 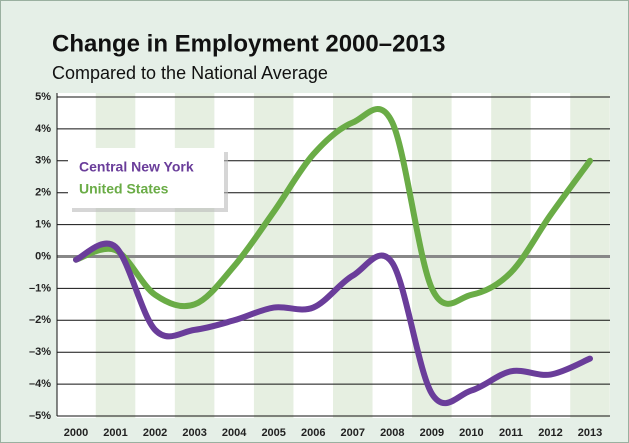 I want to click on x-tick-label: 2002, so click(x=155, y=433).